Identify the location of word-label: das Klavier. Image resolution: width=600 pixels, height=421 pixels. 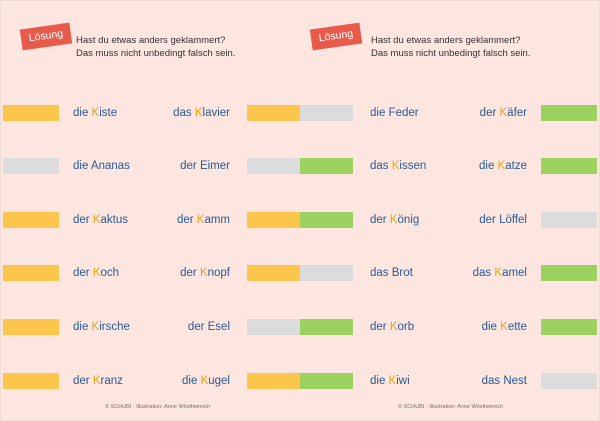
(201, 113).